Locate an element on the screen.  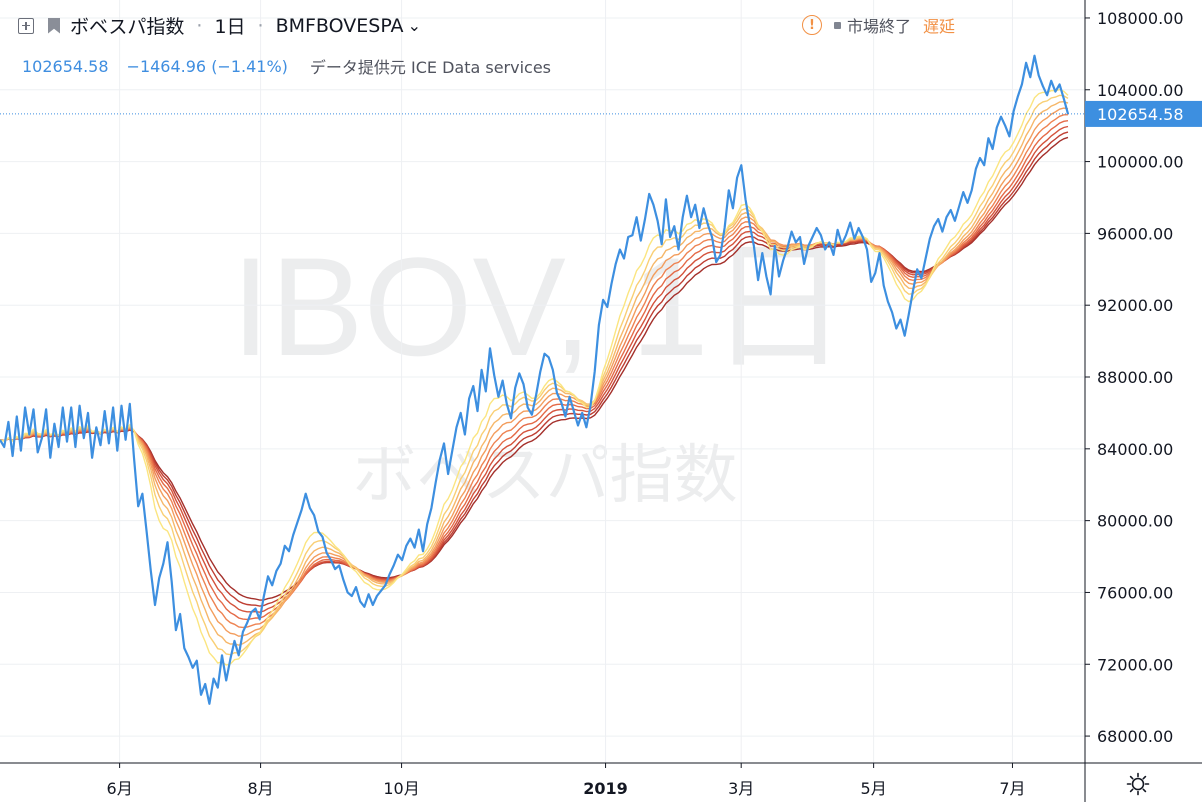
last-price-label: 102654.58 is located at coordinates (1140, 114).